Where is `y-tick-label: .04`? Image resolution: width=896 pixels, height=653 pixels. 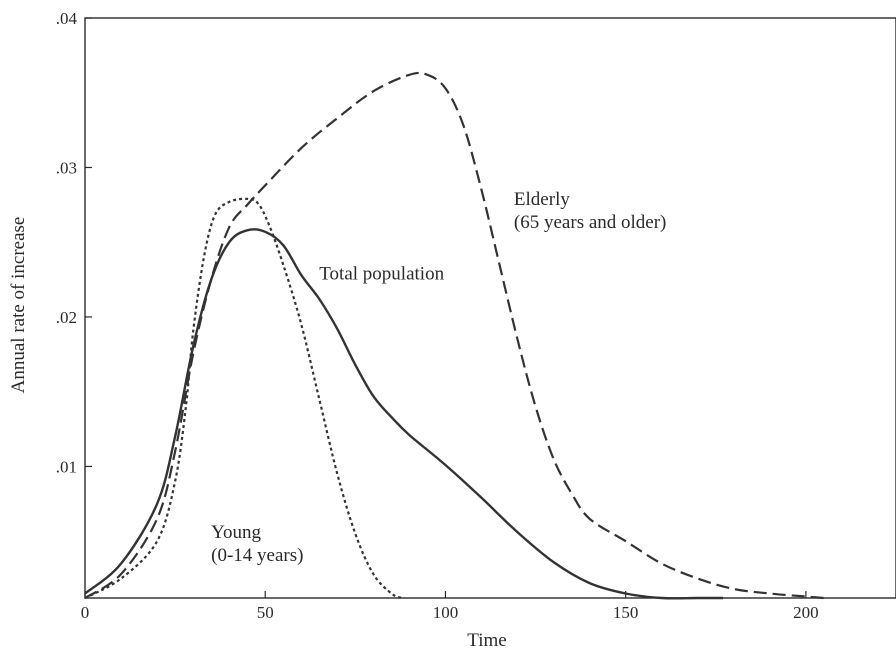
y-tick-label: .04 is located at coordinates (67, 18).